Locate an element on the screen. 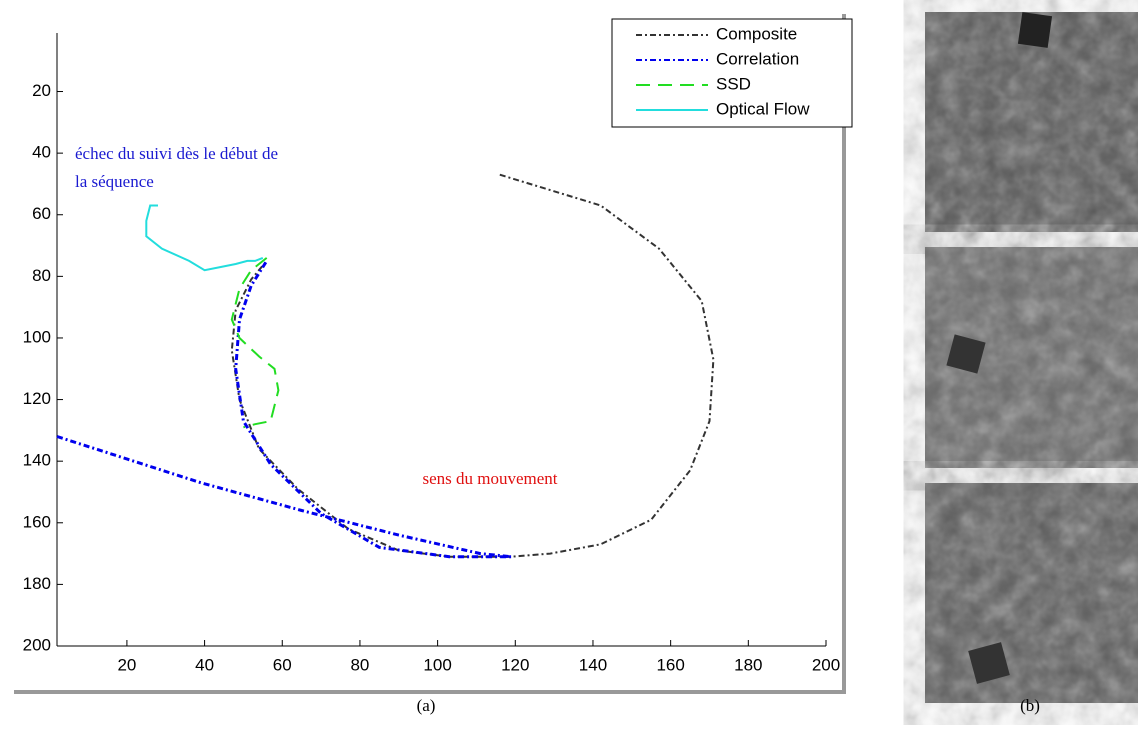  x-tick-label: 120 is located at coordinates (515, 664).